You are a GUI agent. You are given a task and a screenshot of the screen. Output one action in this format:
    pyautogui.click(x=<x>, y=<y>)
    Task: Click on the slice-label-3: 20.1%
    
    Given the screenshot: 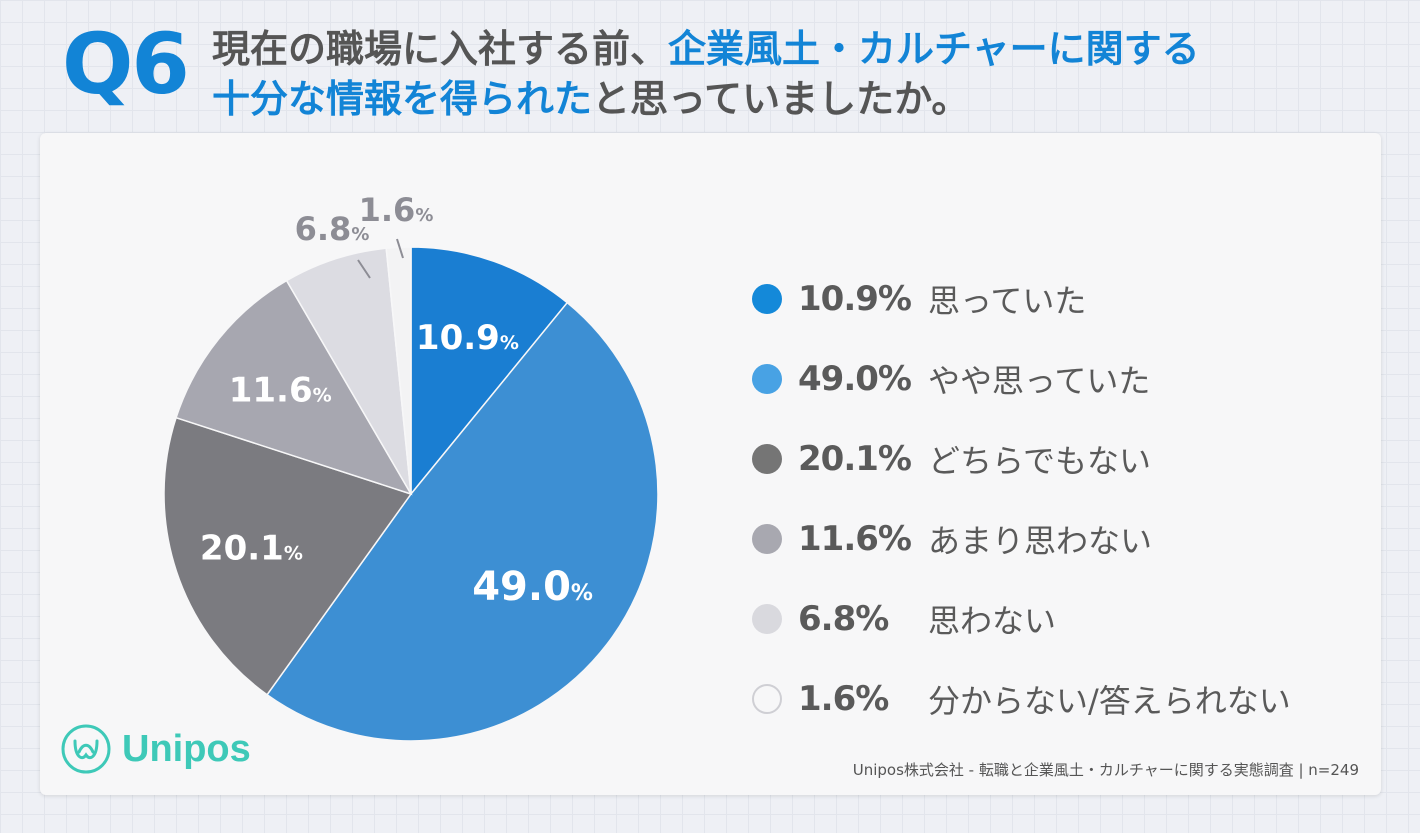 What is the action you would take?
    pyautogui.click(x=251, y=548)
    